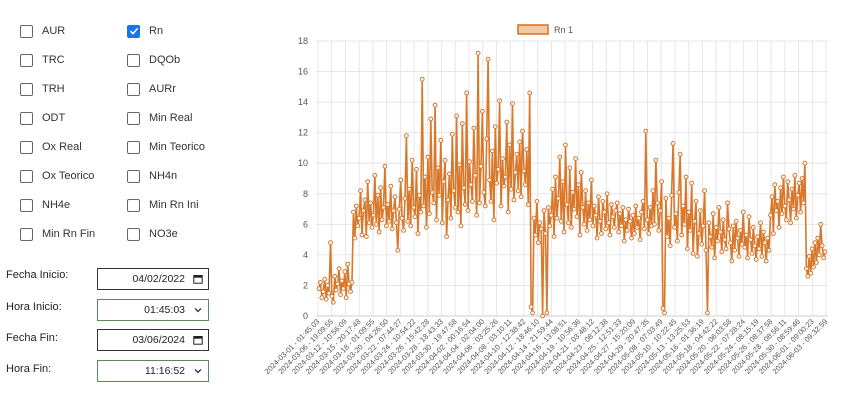  What do you see at coordinates (42, 118) in the screenshot?
I see `checkbox-odt: ODT` at bounding box center [42, 118].